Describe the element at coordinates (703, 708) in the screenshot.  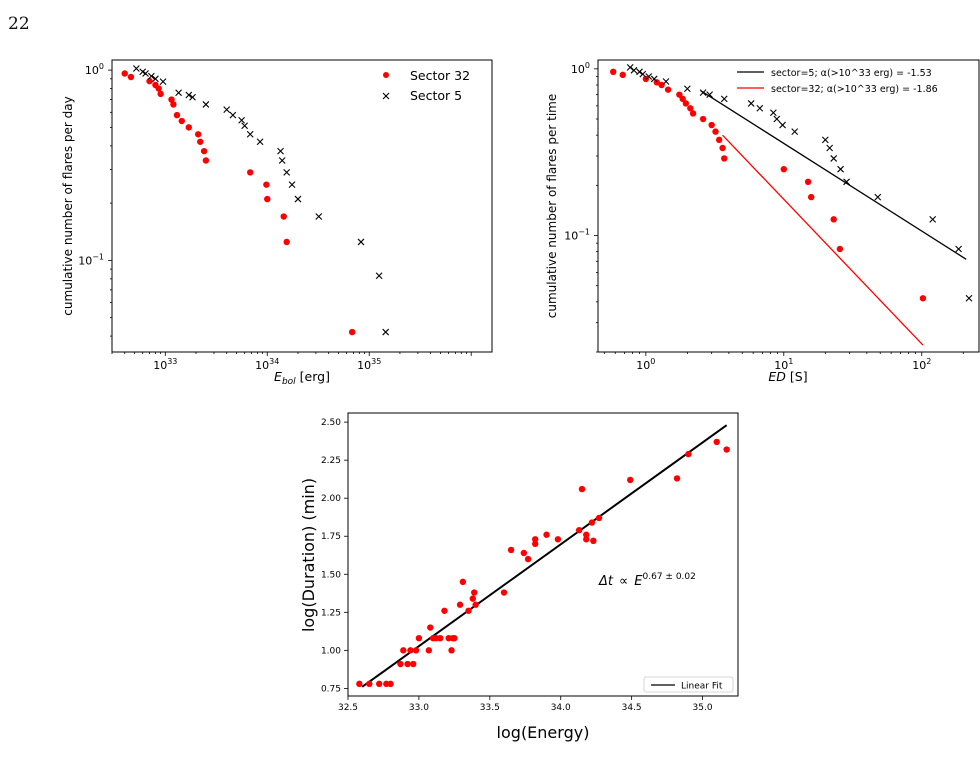
I see `x-tick-label: 35.0` at that location.